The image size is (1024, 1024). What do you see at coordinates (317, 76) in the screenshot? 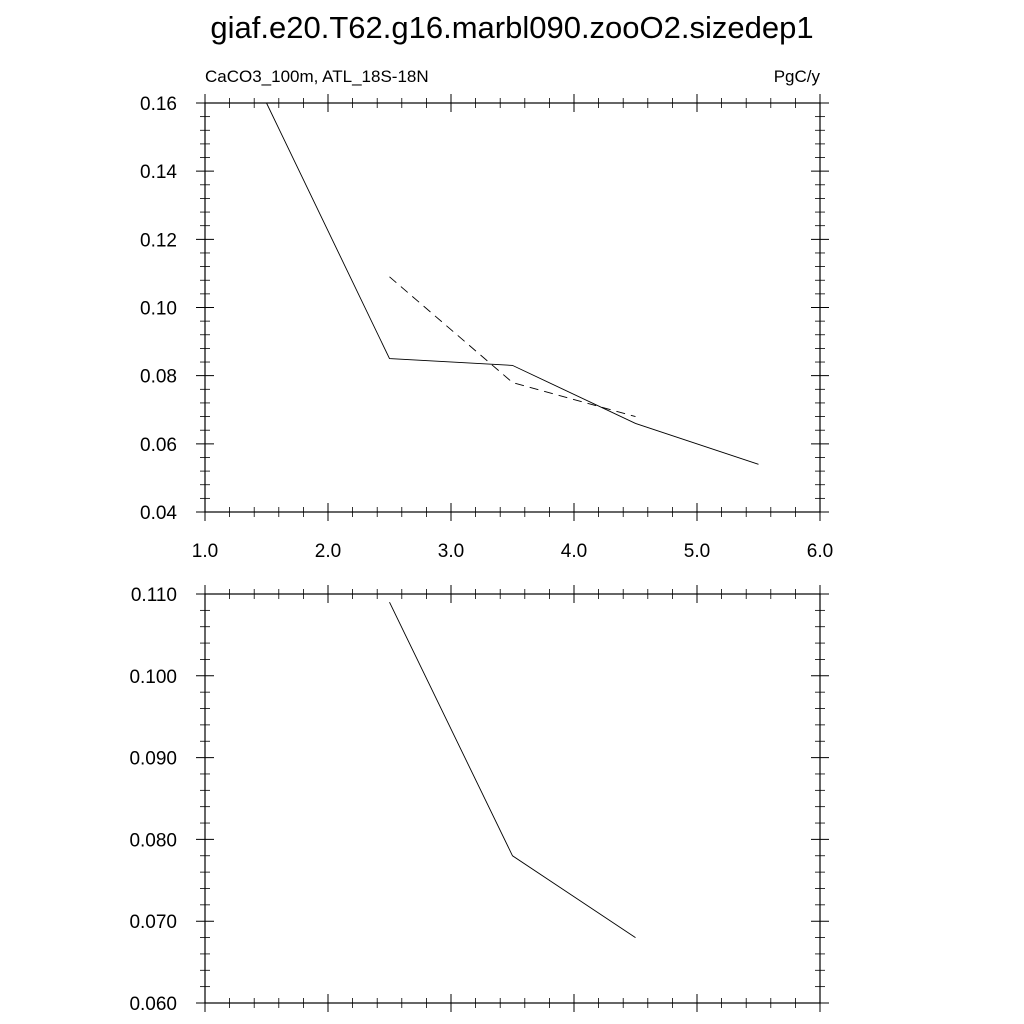
I see `panel-left-label: CaCO3_100m, ATL_18S-18N` at bounding box center [317, 76].